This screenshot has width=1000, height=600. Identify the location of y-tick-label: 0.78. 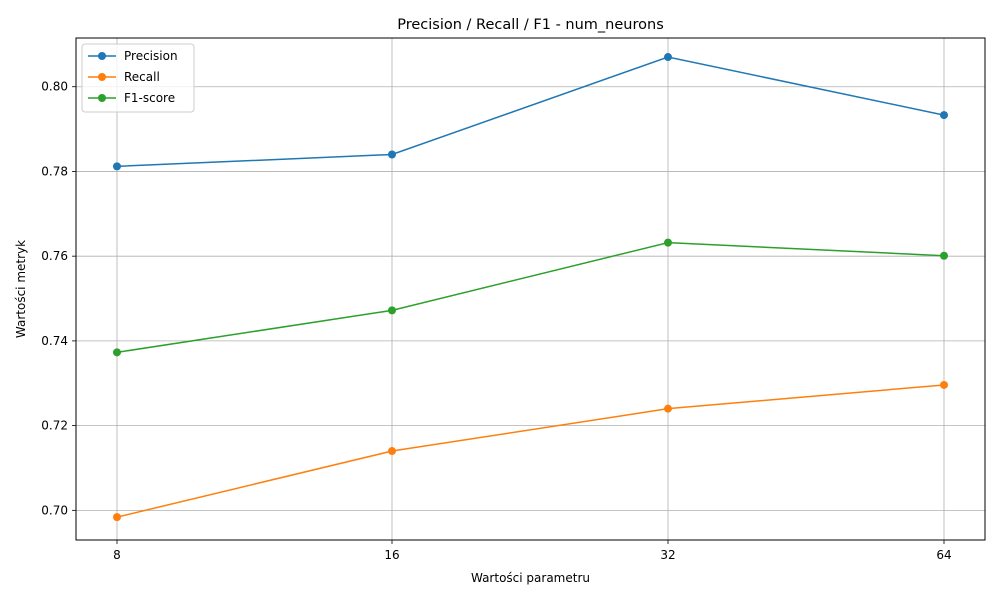
(54, 171).